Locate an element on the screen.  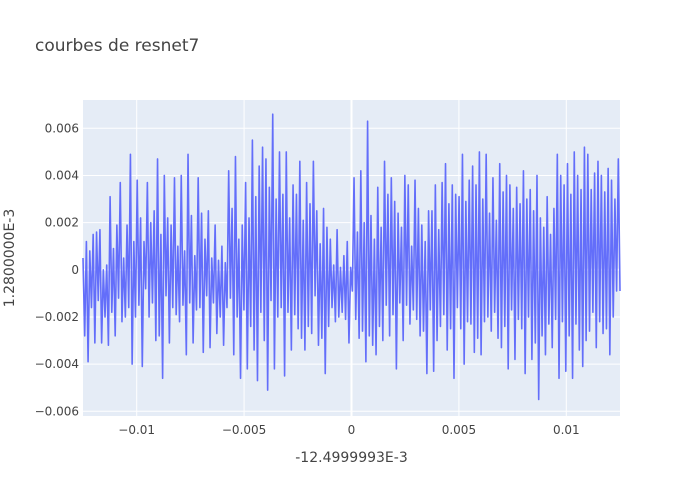
y-tick-label: 0.002 is located at coordinates (62, 223).